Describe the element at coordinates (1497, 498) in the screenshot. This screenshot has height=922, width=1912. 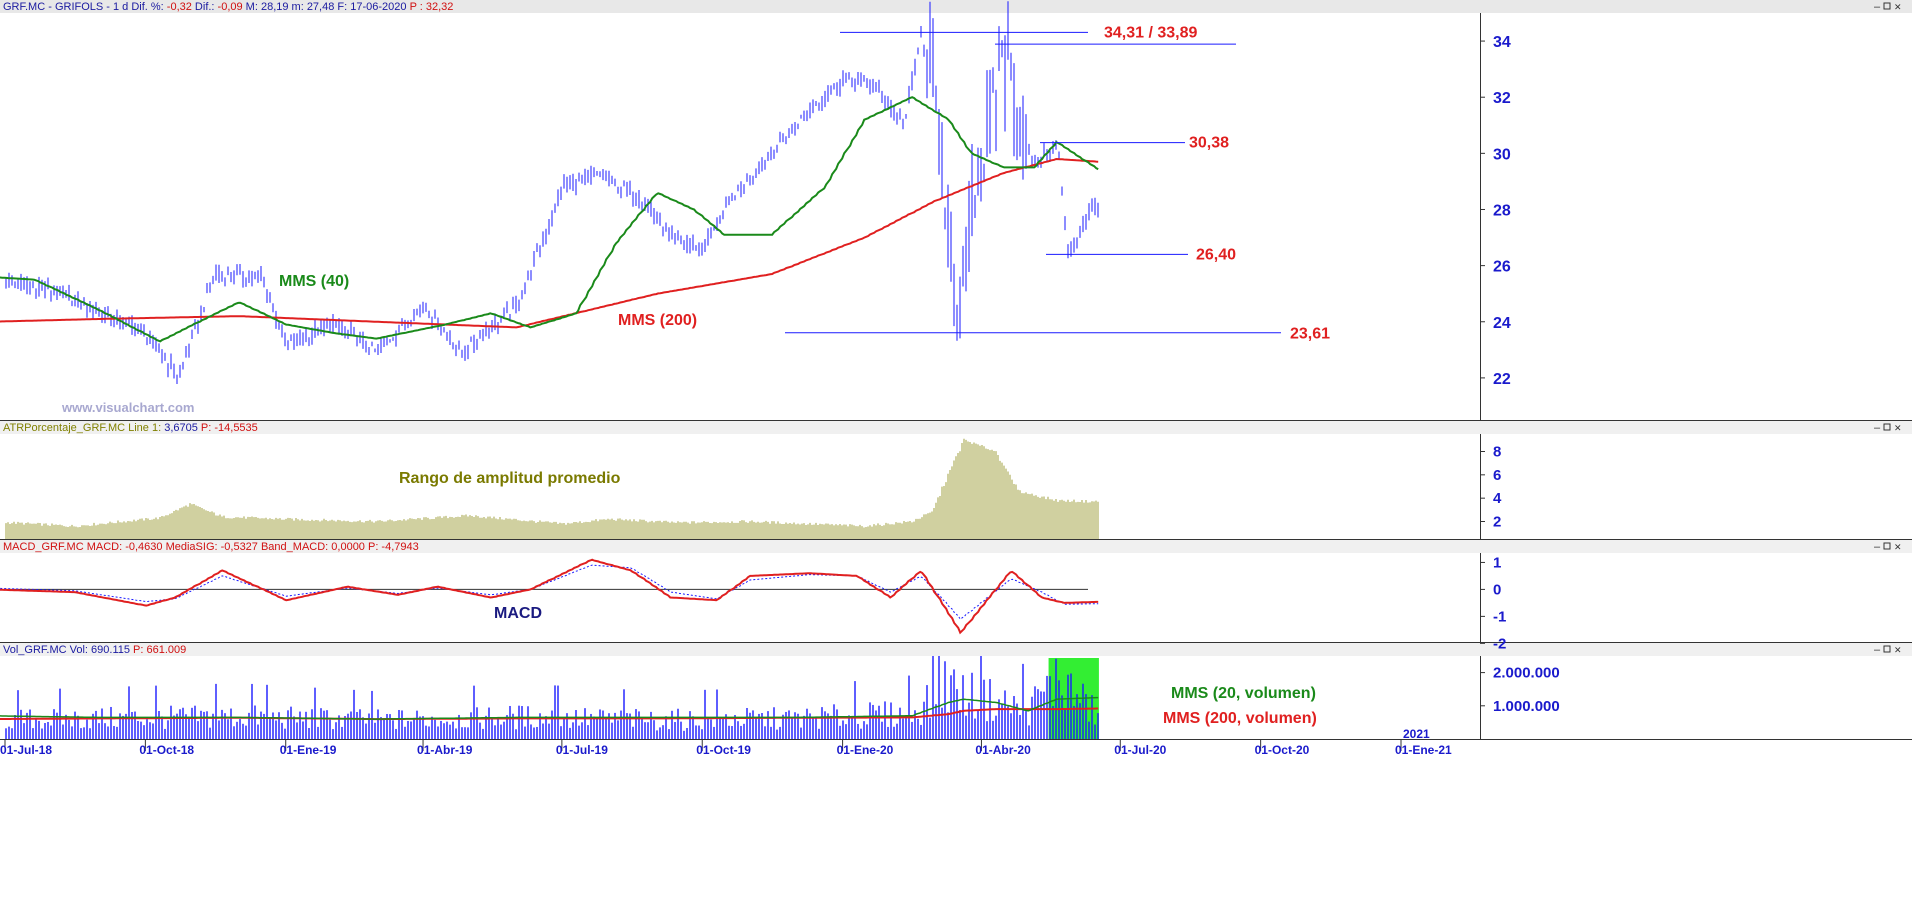
I see `atr-y-tick-label: 4` at that location.